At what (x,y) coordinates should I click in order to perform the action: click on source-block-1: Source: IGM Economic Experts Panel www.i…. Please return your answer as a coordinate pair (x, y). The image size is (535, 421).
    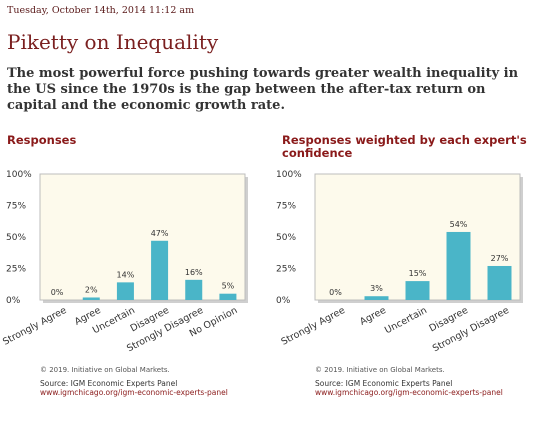
    Looking at the image, I should click on (145, 388).